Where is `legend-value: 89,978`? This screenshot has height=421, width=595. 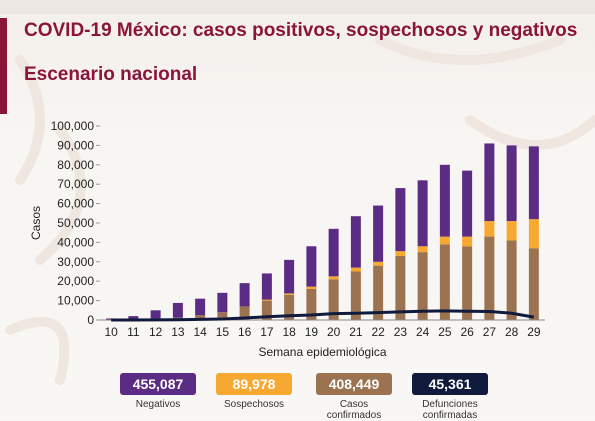
legend-value: 89,978 is located at coordinates (254, 384).